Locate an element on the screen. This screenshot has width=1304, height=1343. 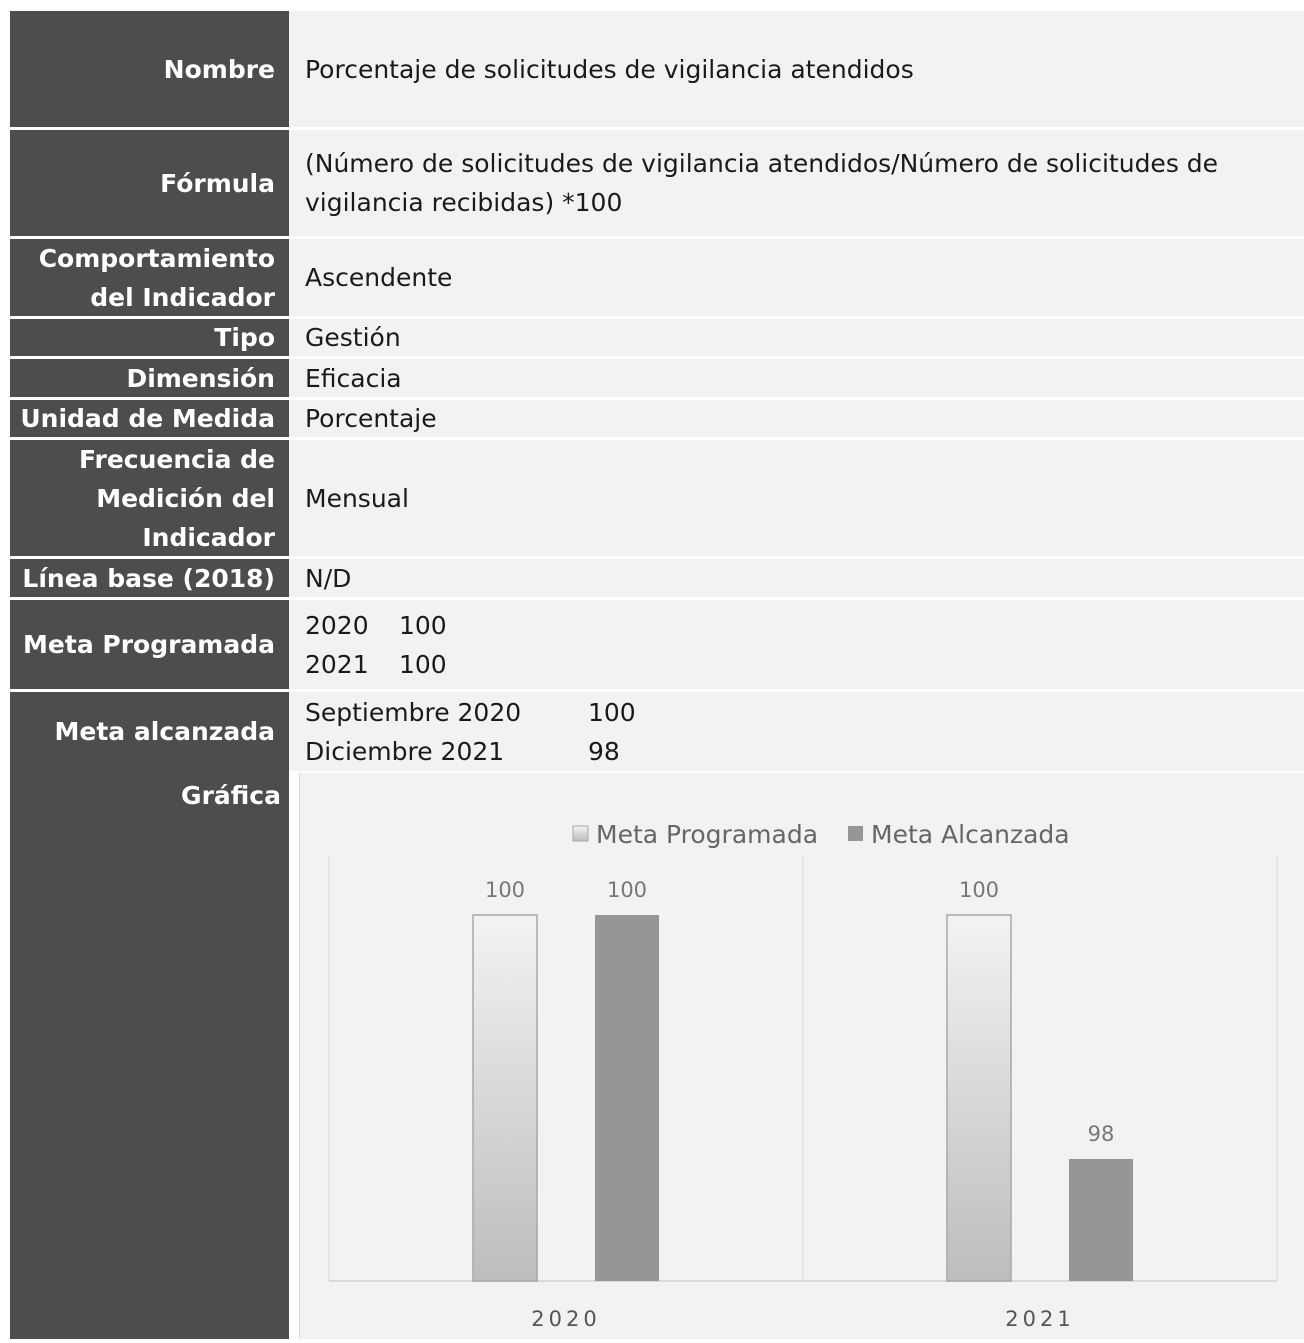
value-tipo: Gestión is located at coordinates (796, 337).